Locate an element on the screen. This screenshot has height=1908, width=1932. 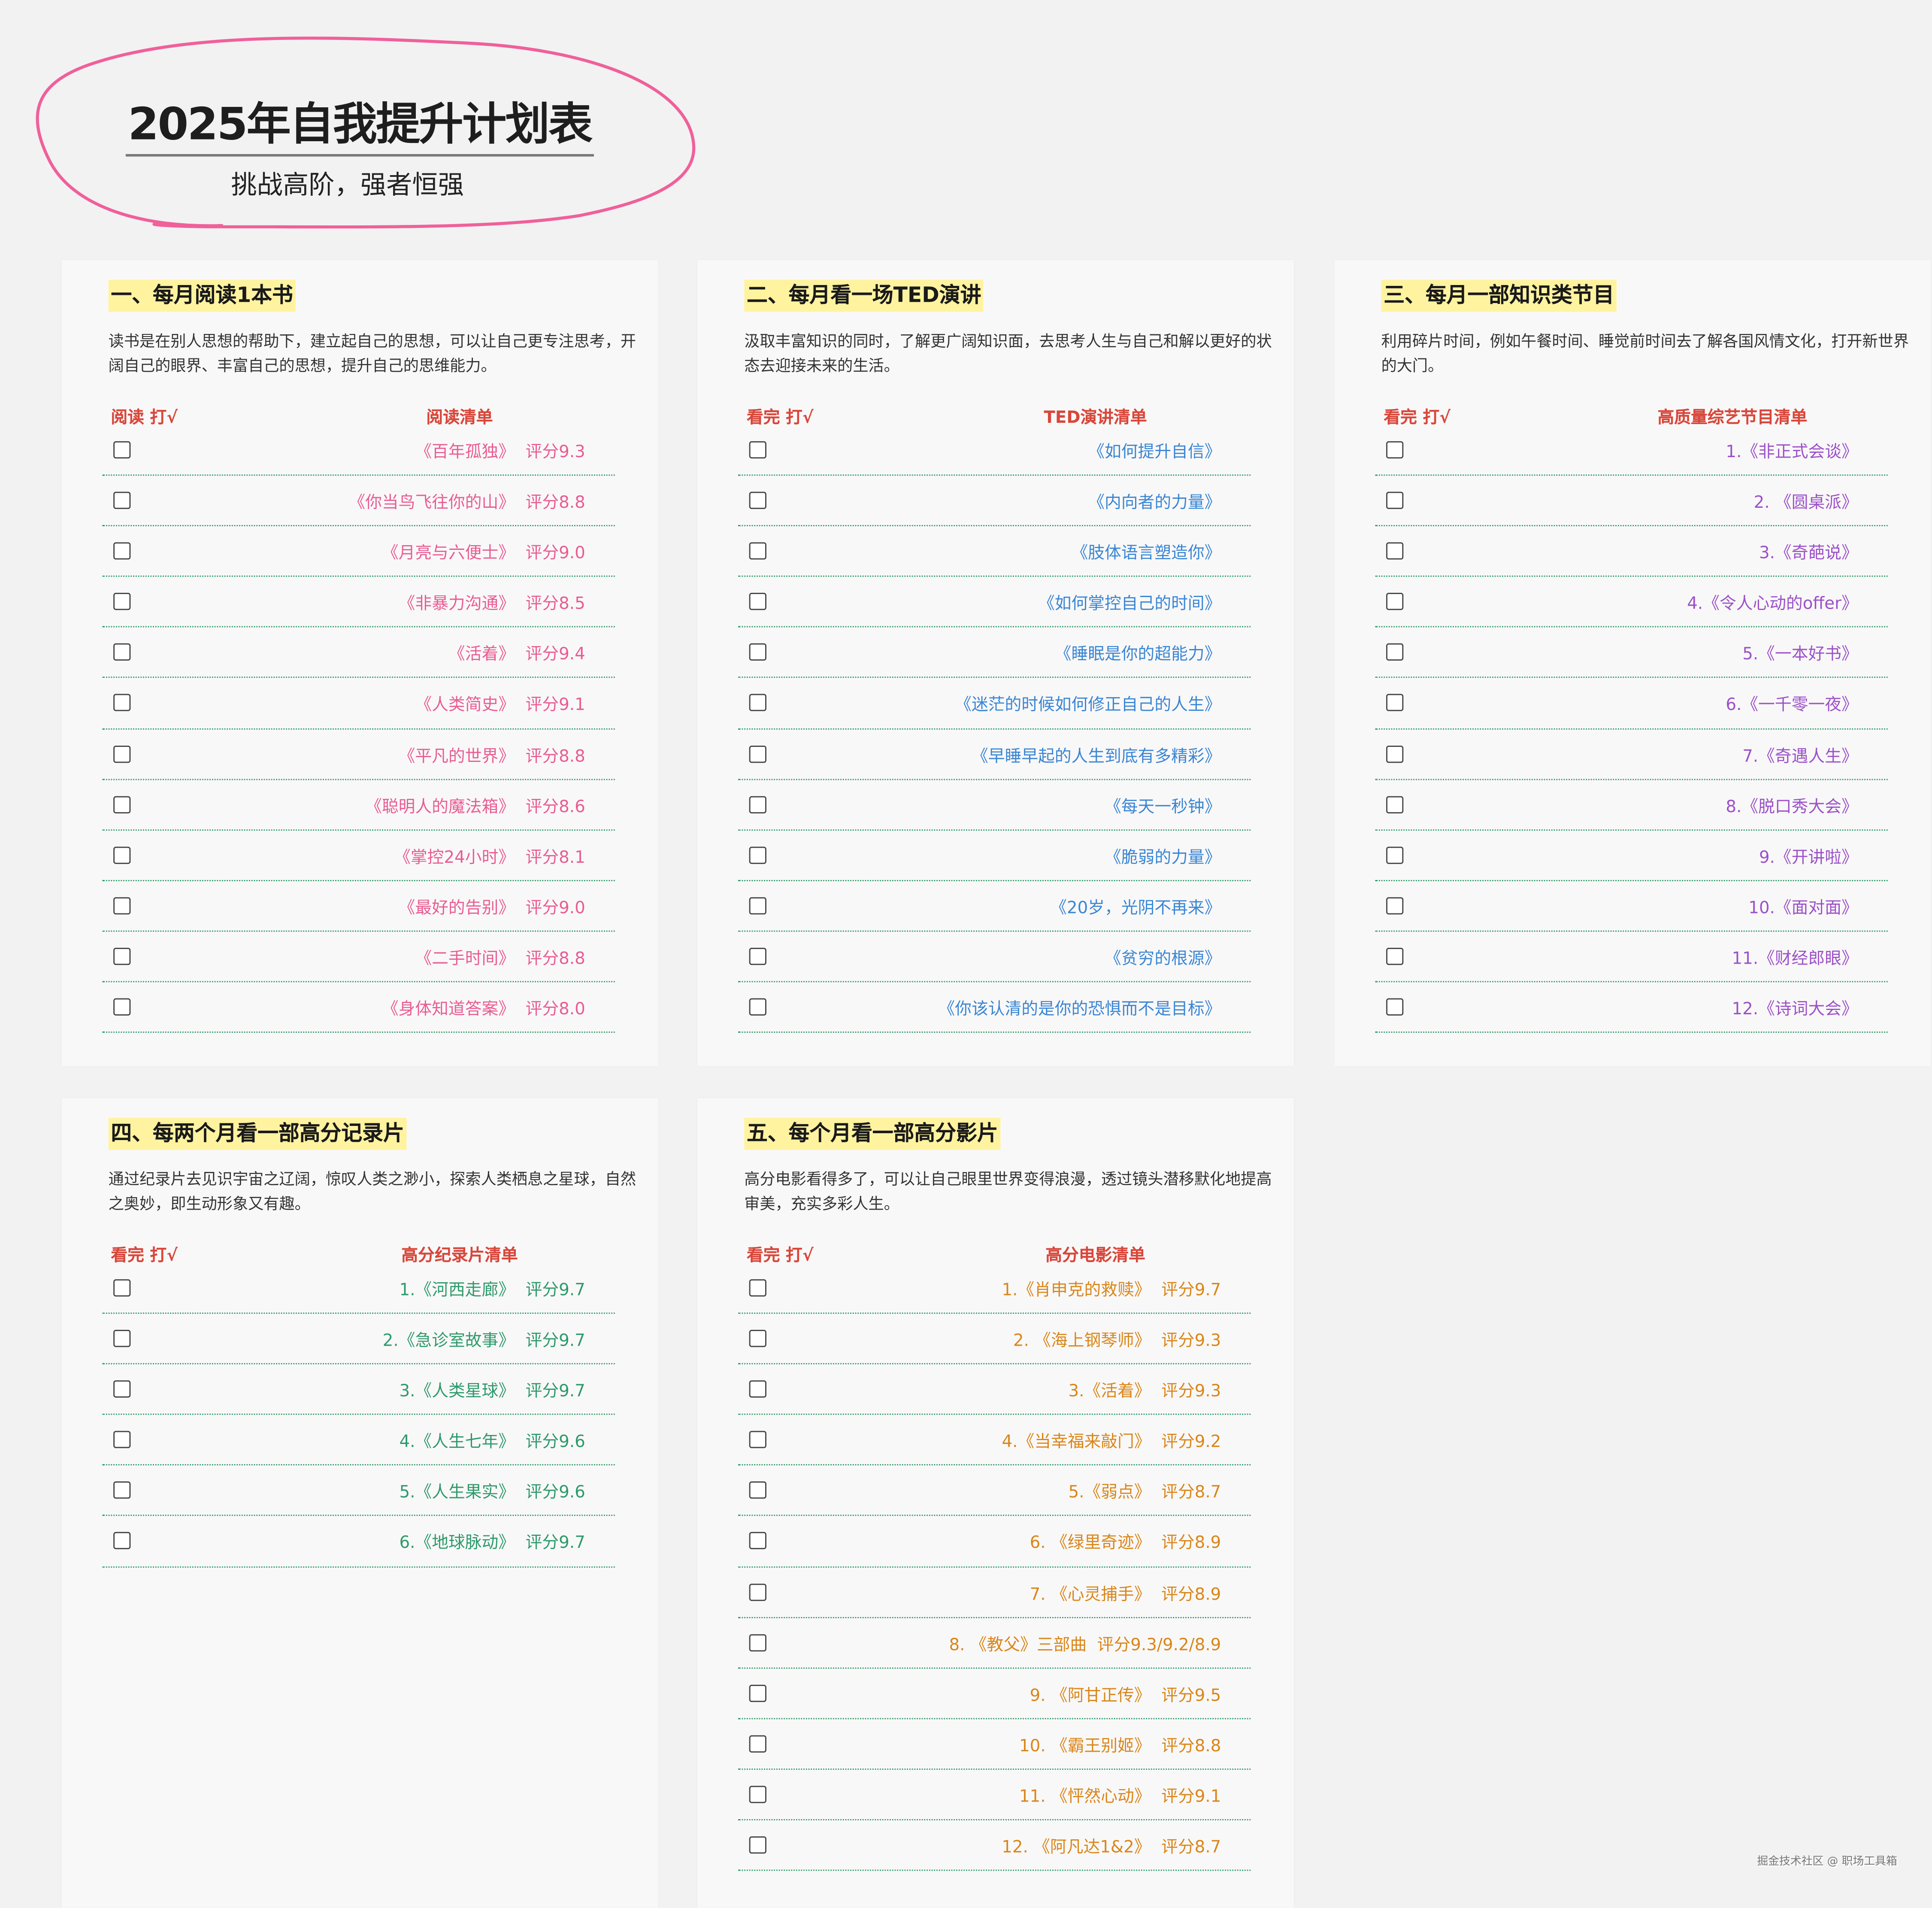
item-label: 《人类简史》 评分9.1 is located at coordinates (500, 705).